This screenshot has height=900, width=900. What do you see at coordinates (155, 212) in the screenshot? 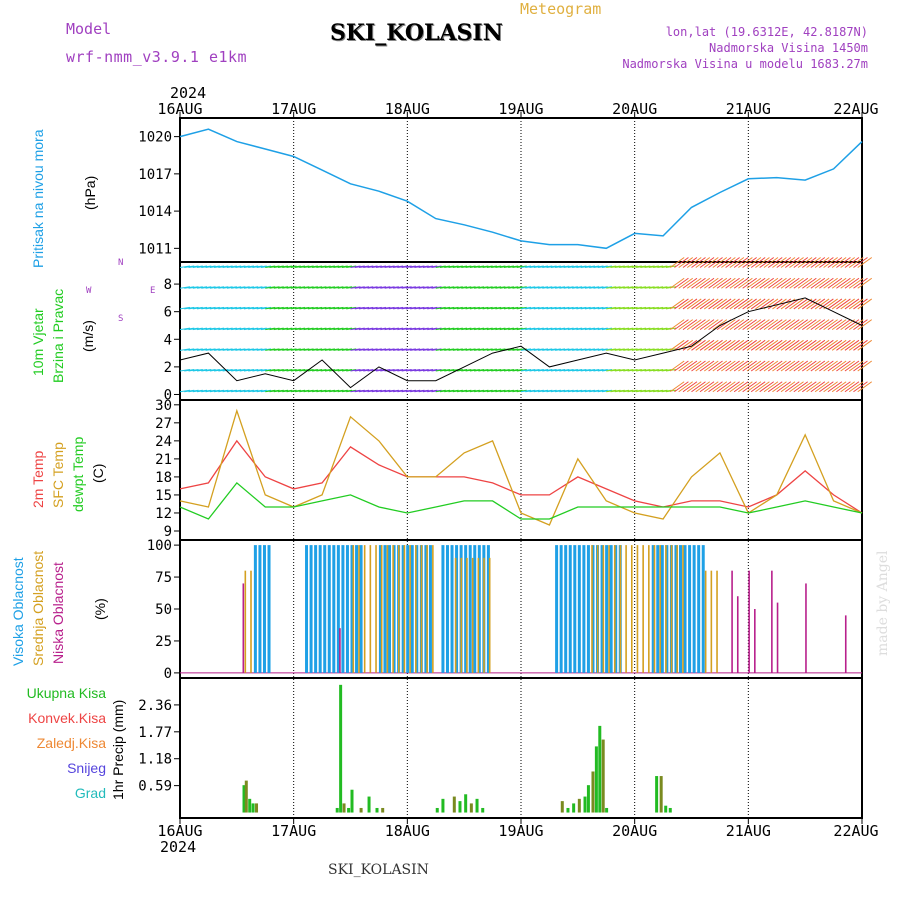
I see `pressure-ytick-label: 1014` at bounding box center [155, 212].